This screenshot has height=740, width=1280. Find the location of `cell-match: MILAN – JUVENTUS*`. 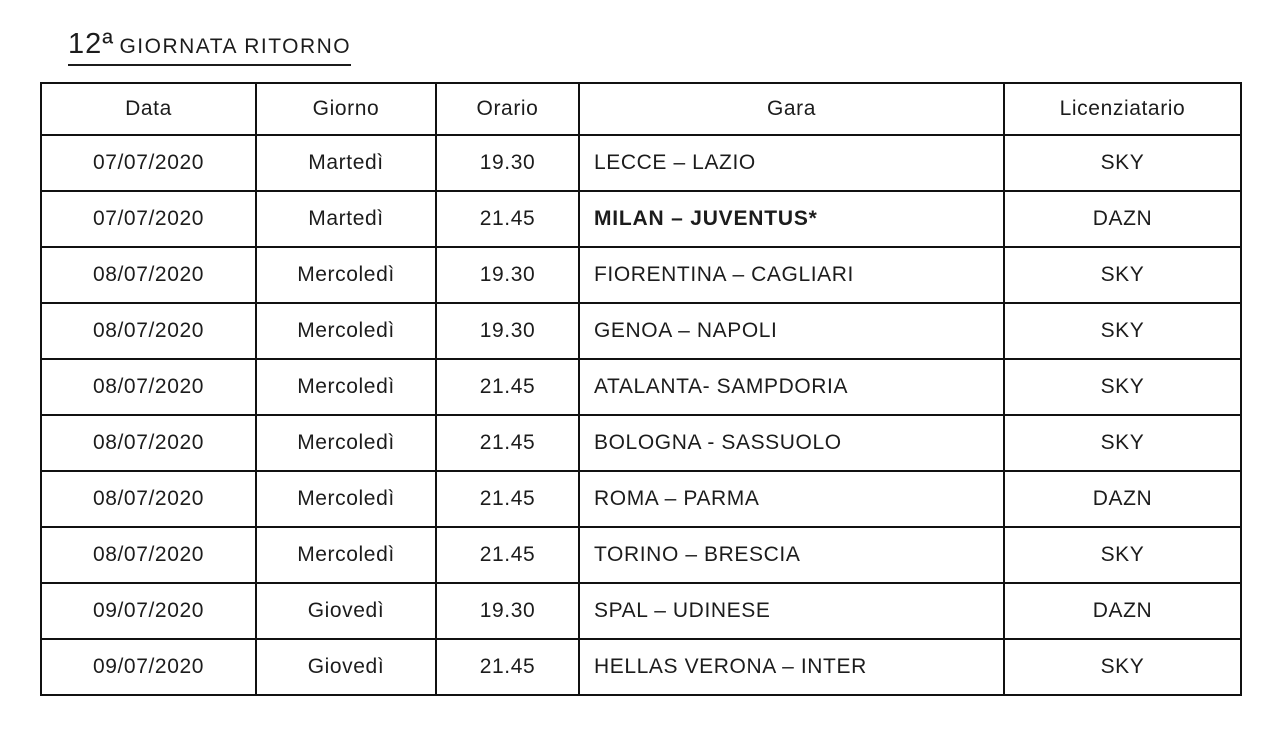

cell-match: MILAN – JUVENTUS* is located at coordinates (791, 219).